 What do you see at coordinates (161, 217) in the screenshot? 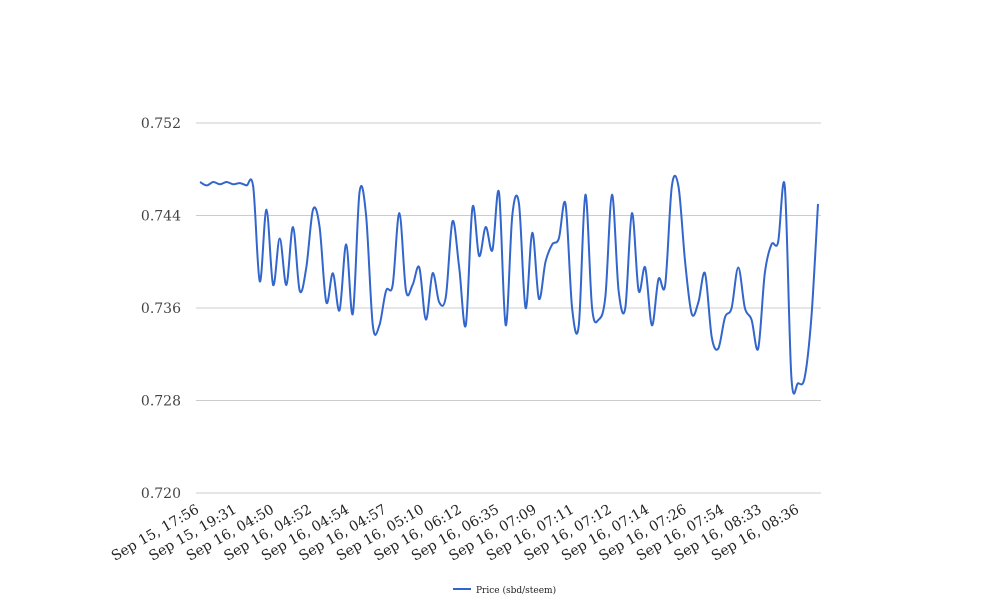
I see `y-tick-label: 0.744` at bounding box center [161, 217].